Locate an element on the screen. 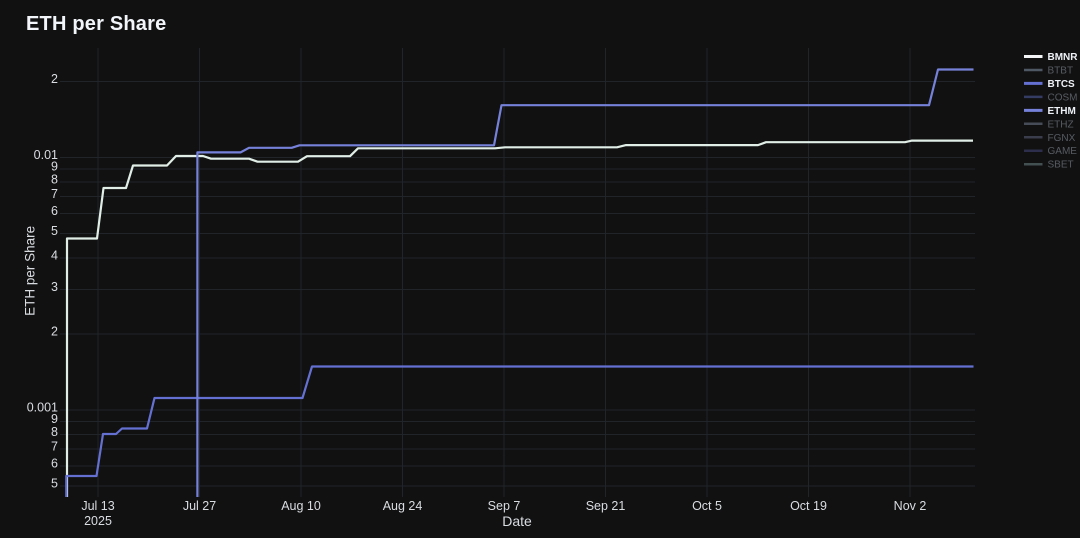 The width and height of the screenshot is (1080, 538). svg-text: ETHZ is located at coordinates (1061, 124).